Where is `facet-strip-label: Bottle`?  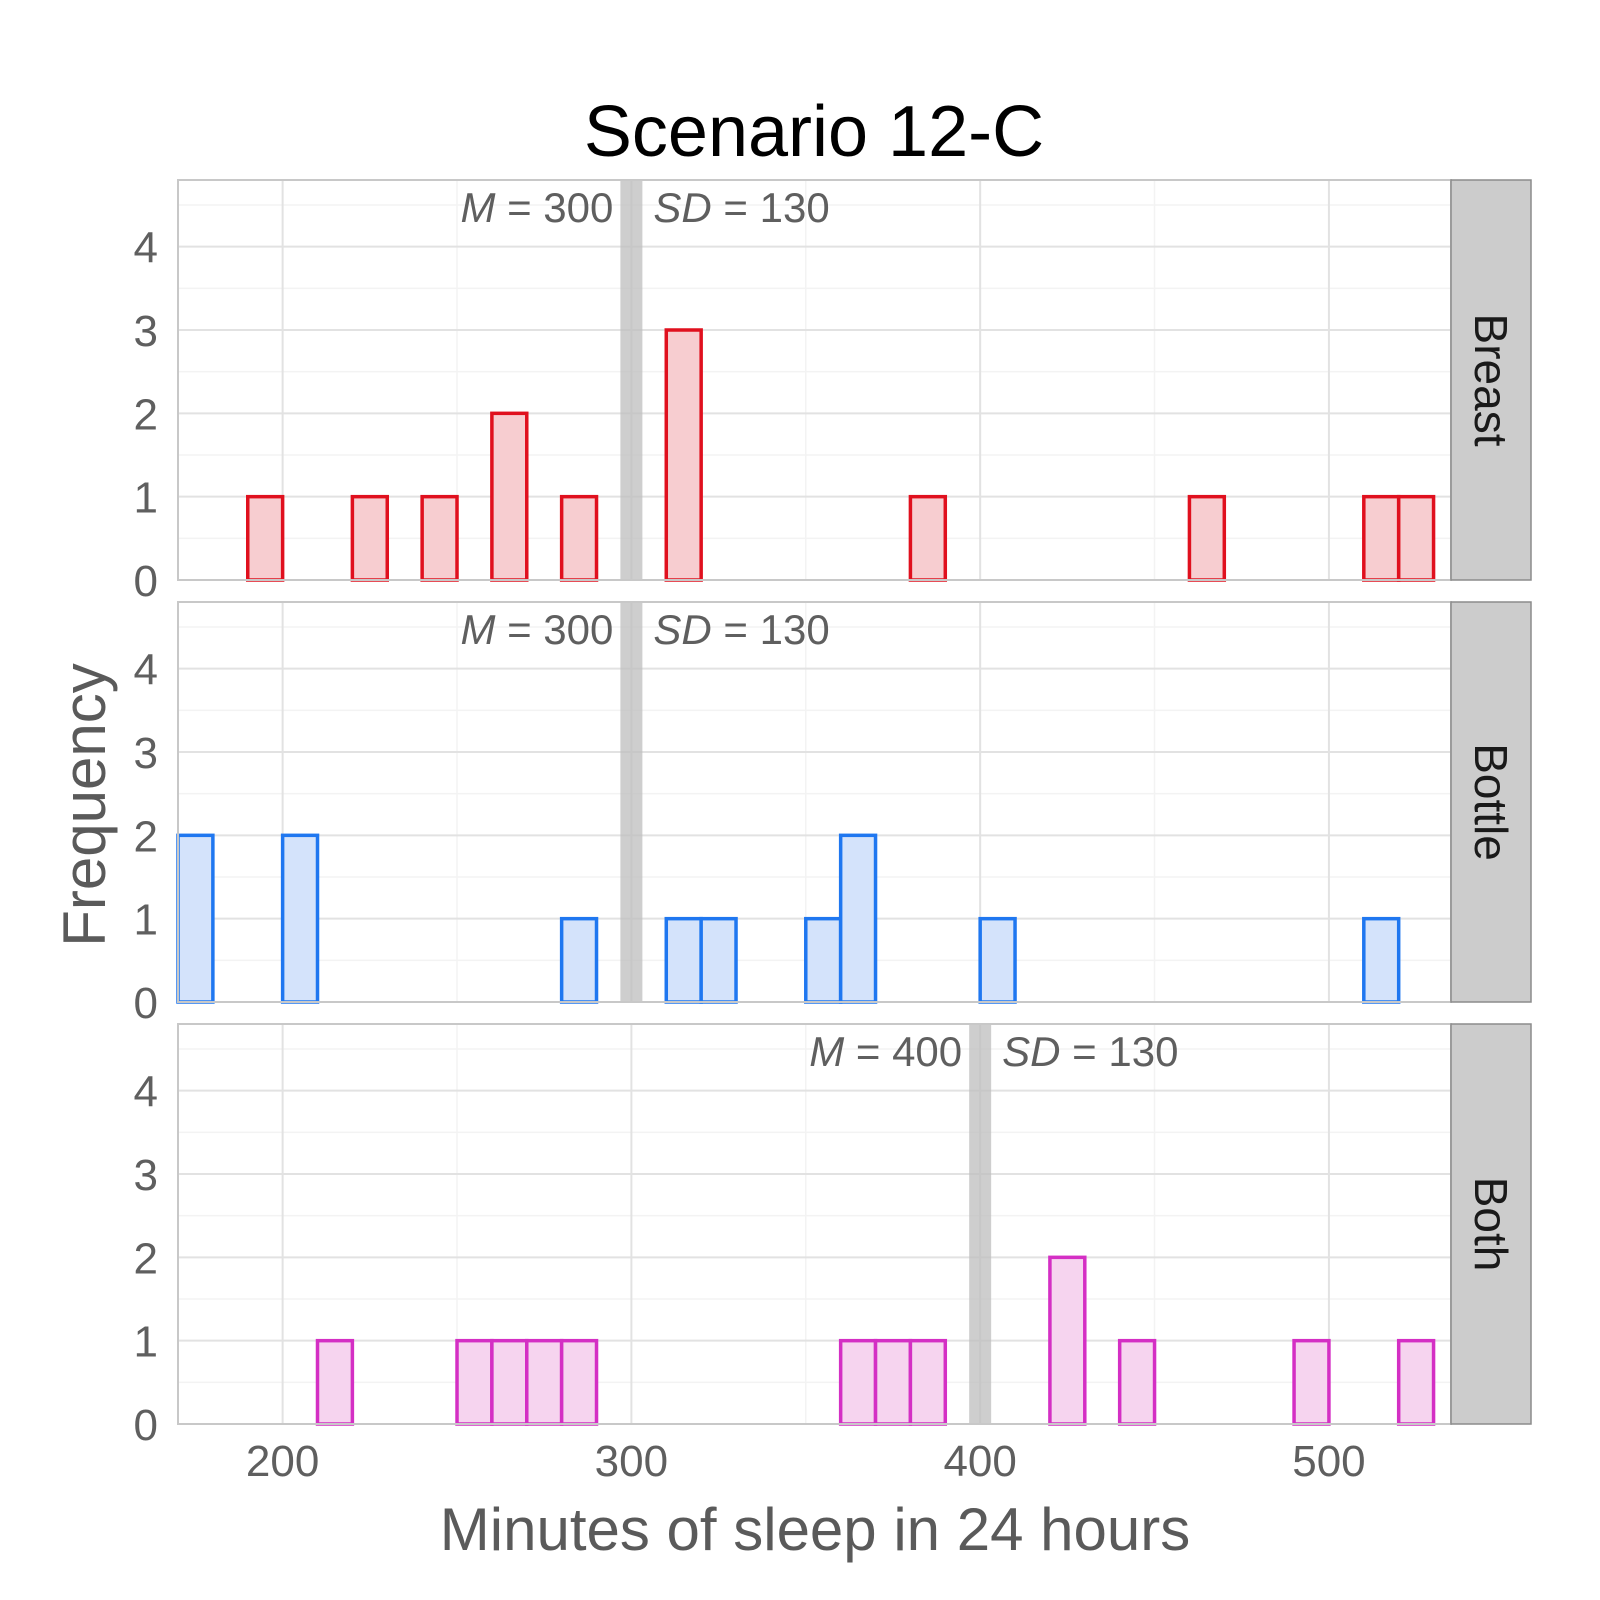 facet-strip-label: Bottle is located at coordinates (1491, 802).